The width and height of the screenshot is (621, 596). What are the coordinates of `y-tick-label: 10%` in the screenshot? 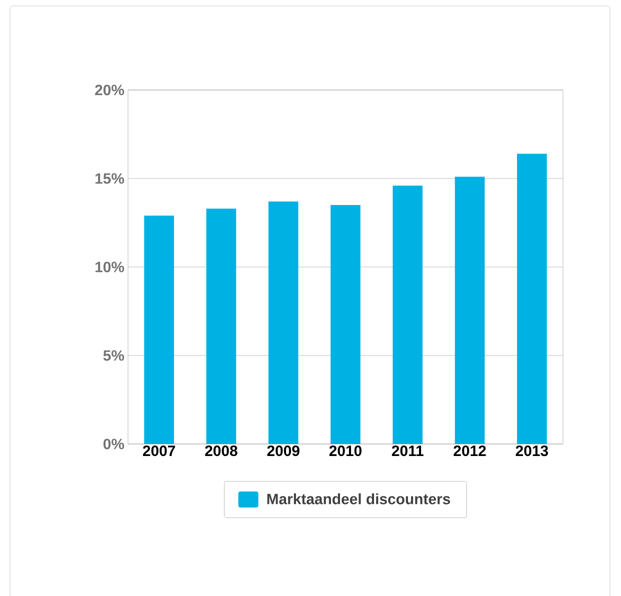 It's located at (110, 267).